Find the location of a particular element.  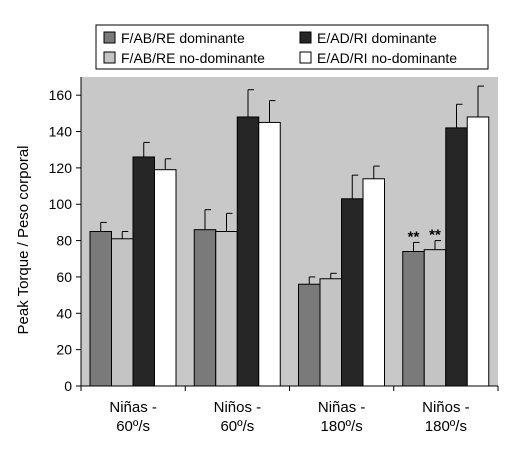

y-tick-label: 0 is located at coordinates (68, 386).